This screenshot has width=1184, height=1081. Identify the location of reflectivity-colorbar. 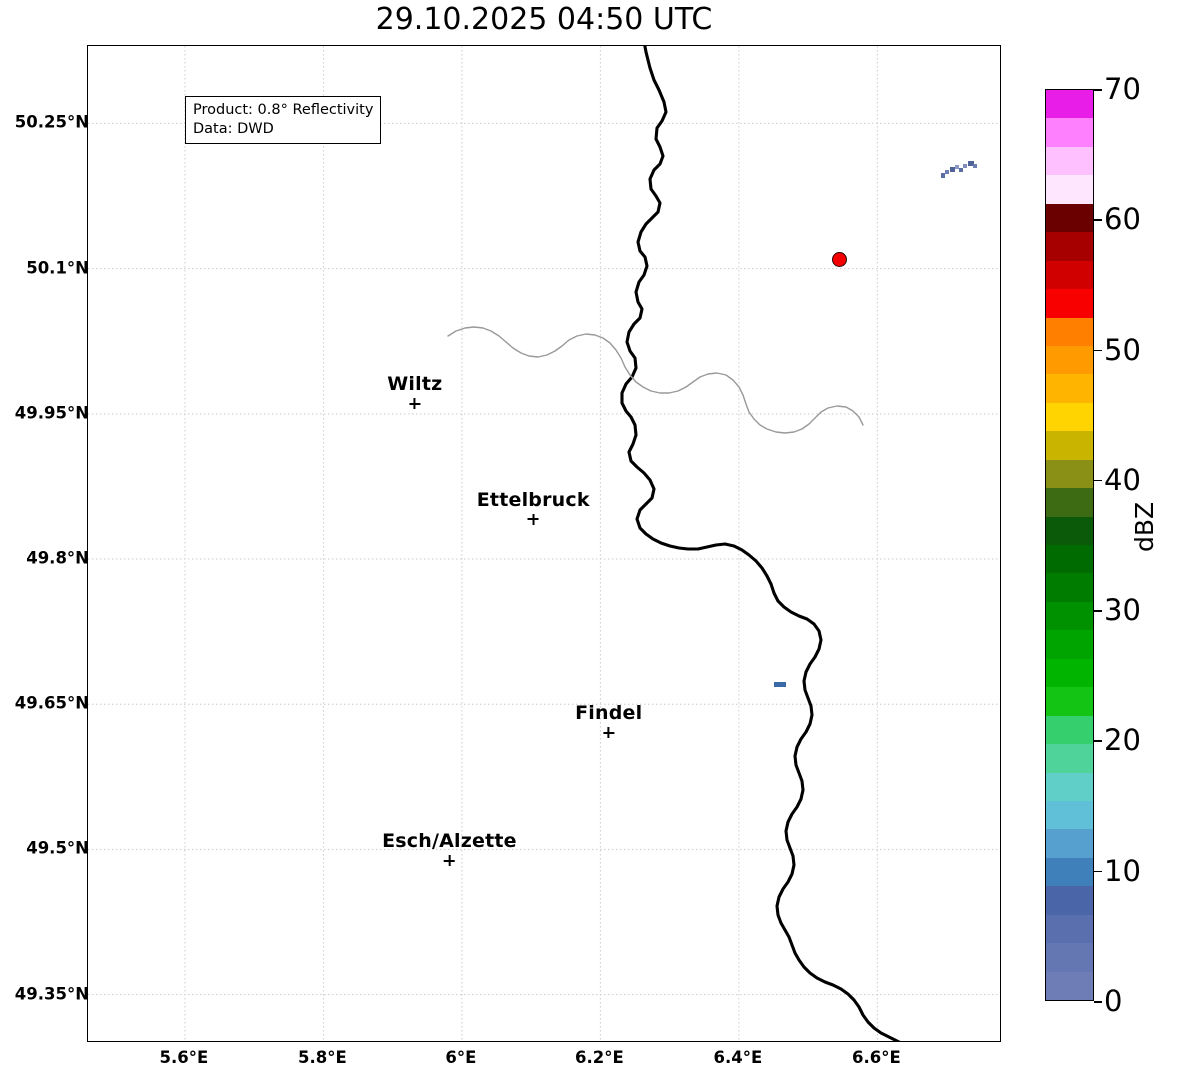
(1069, 545).